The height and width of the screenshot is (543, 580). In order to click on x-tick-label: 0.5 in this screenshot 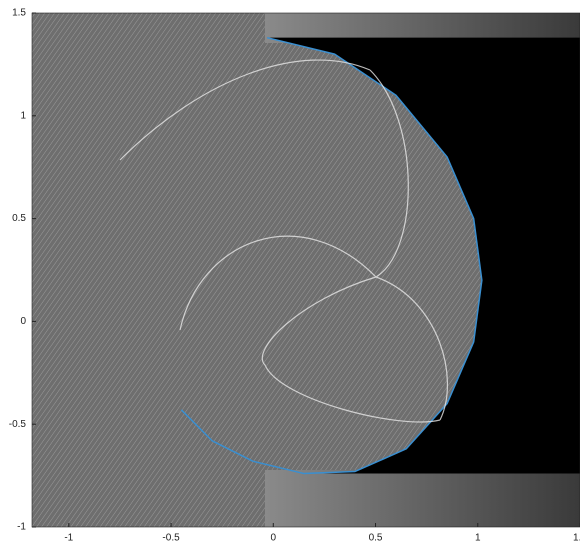, I will do `click(376, 538)`.